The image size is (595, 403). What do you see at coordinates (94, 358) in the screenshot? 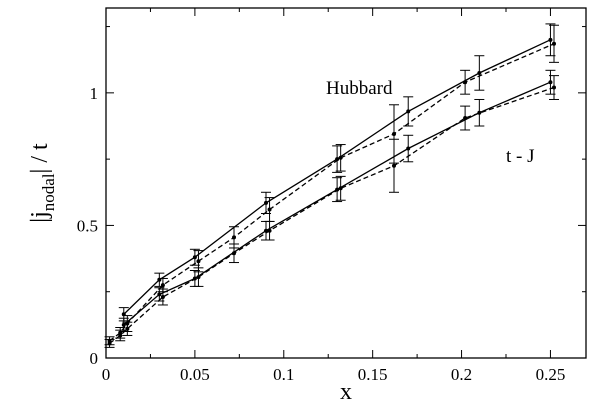
I see `y-tick-label: 0` at bounding box center [94, 358].